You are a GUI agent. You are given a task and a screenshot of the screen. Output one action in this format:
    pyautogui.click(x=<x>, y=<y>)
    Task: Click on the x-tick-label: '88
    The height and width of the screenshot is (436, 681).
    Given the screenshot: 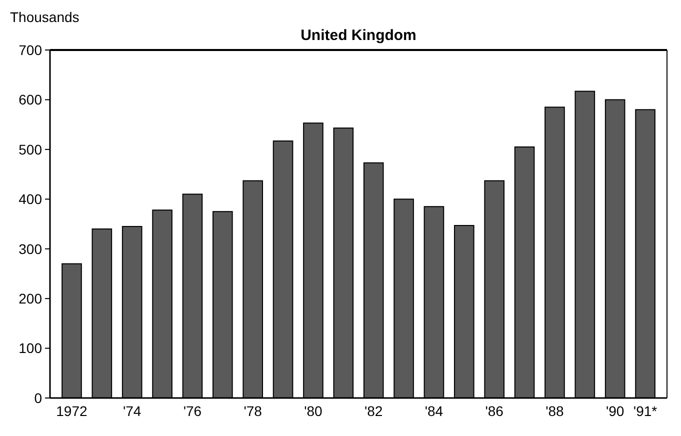 What is the action you would take?
    pyautogui.click(x=555, y=411)
    